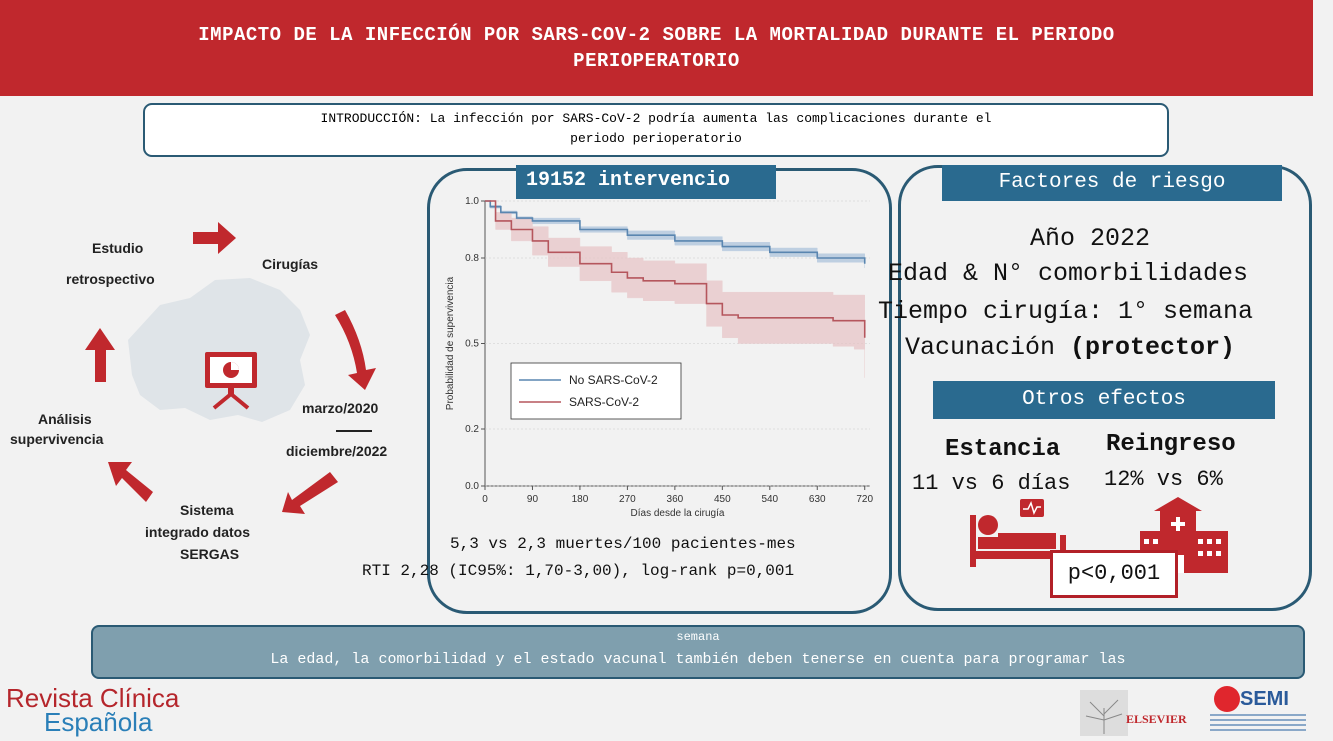 This screenshot has height=741, width=1333. Describe the element at coordinates (1070, 347) in the screenshot. I see `factor-vacunacion: Vacunación (protector)` at that location.